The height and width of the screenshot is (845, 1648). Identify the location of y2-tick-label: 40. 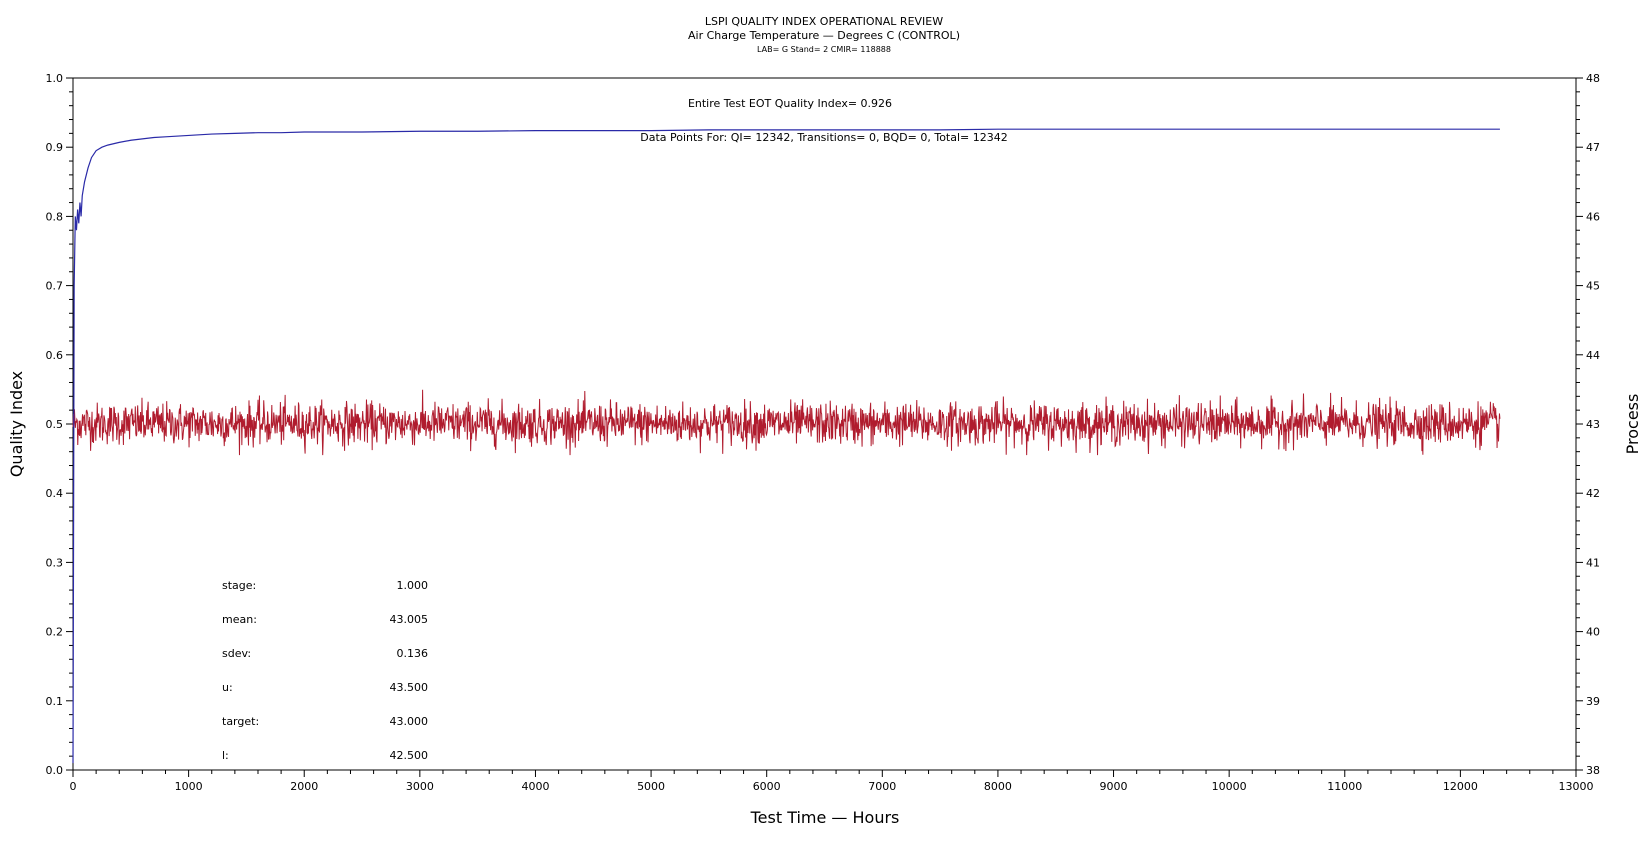
(1593, 632).